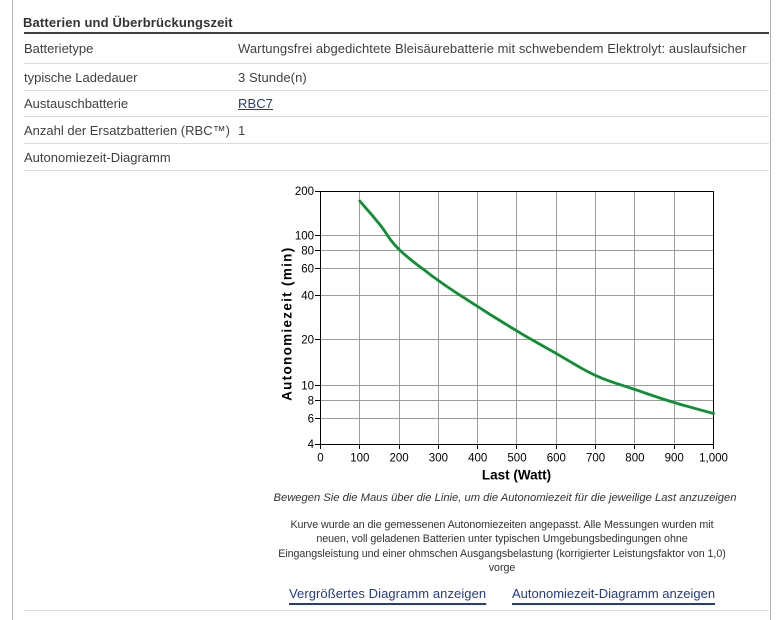 Image resolution: width=778 pixels, height=620 pixels. What do you see at coordinates (287, 323) in the screenshot?
I see `svg-text: Autonomiezeit (min)` at bounding box center [287, 323].